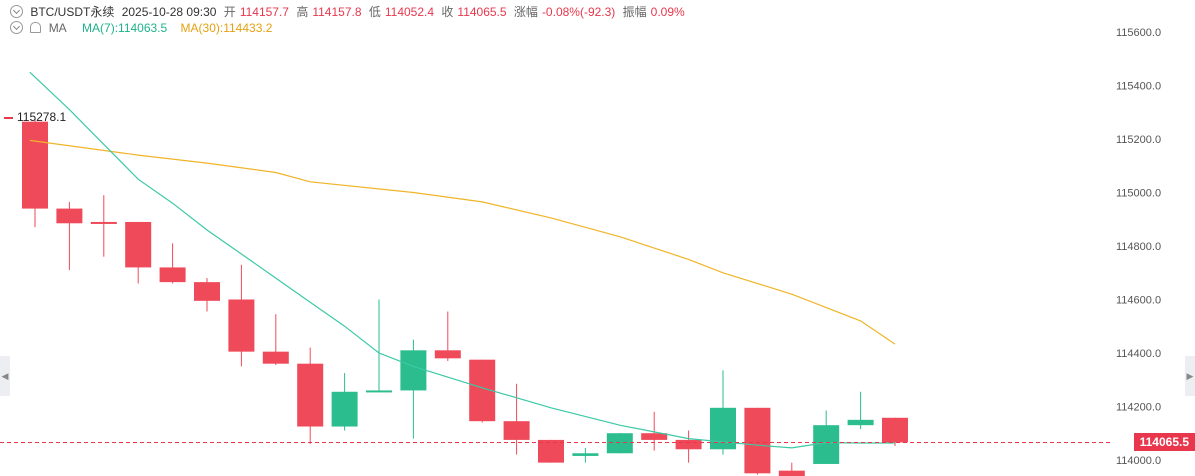  I want to click on change-label: 涨幅, so click(525, 12).